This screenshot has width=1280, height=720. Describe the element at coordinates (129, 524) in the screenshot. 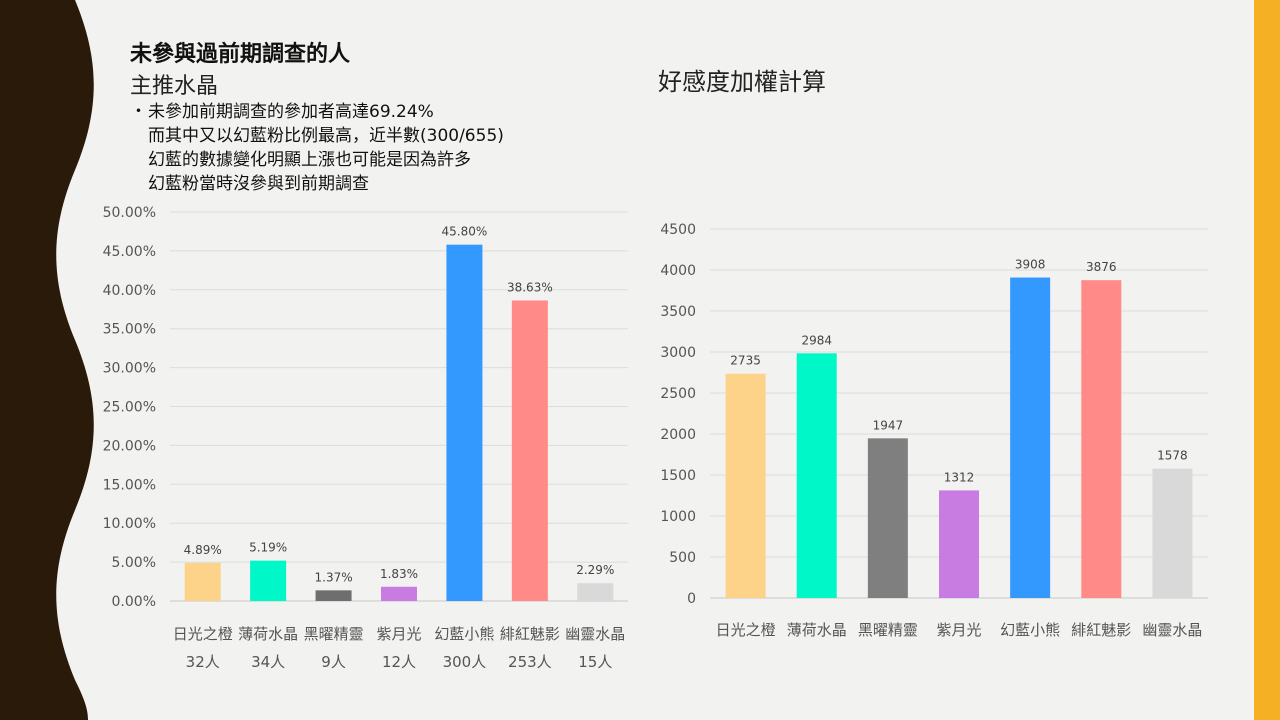

I see `y-tick-label: 10.00%` at that location.